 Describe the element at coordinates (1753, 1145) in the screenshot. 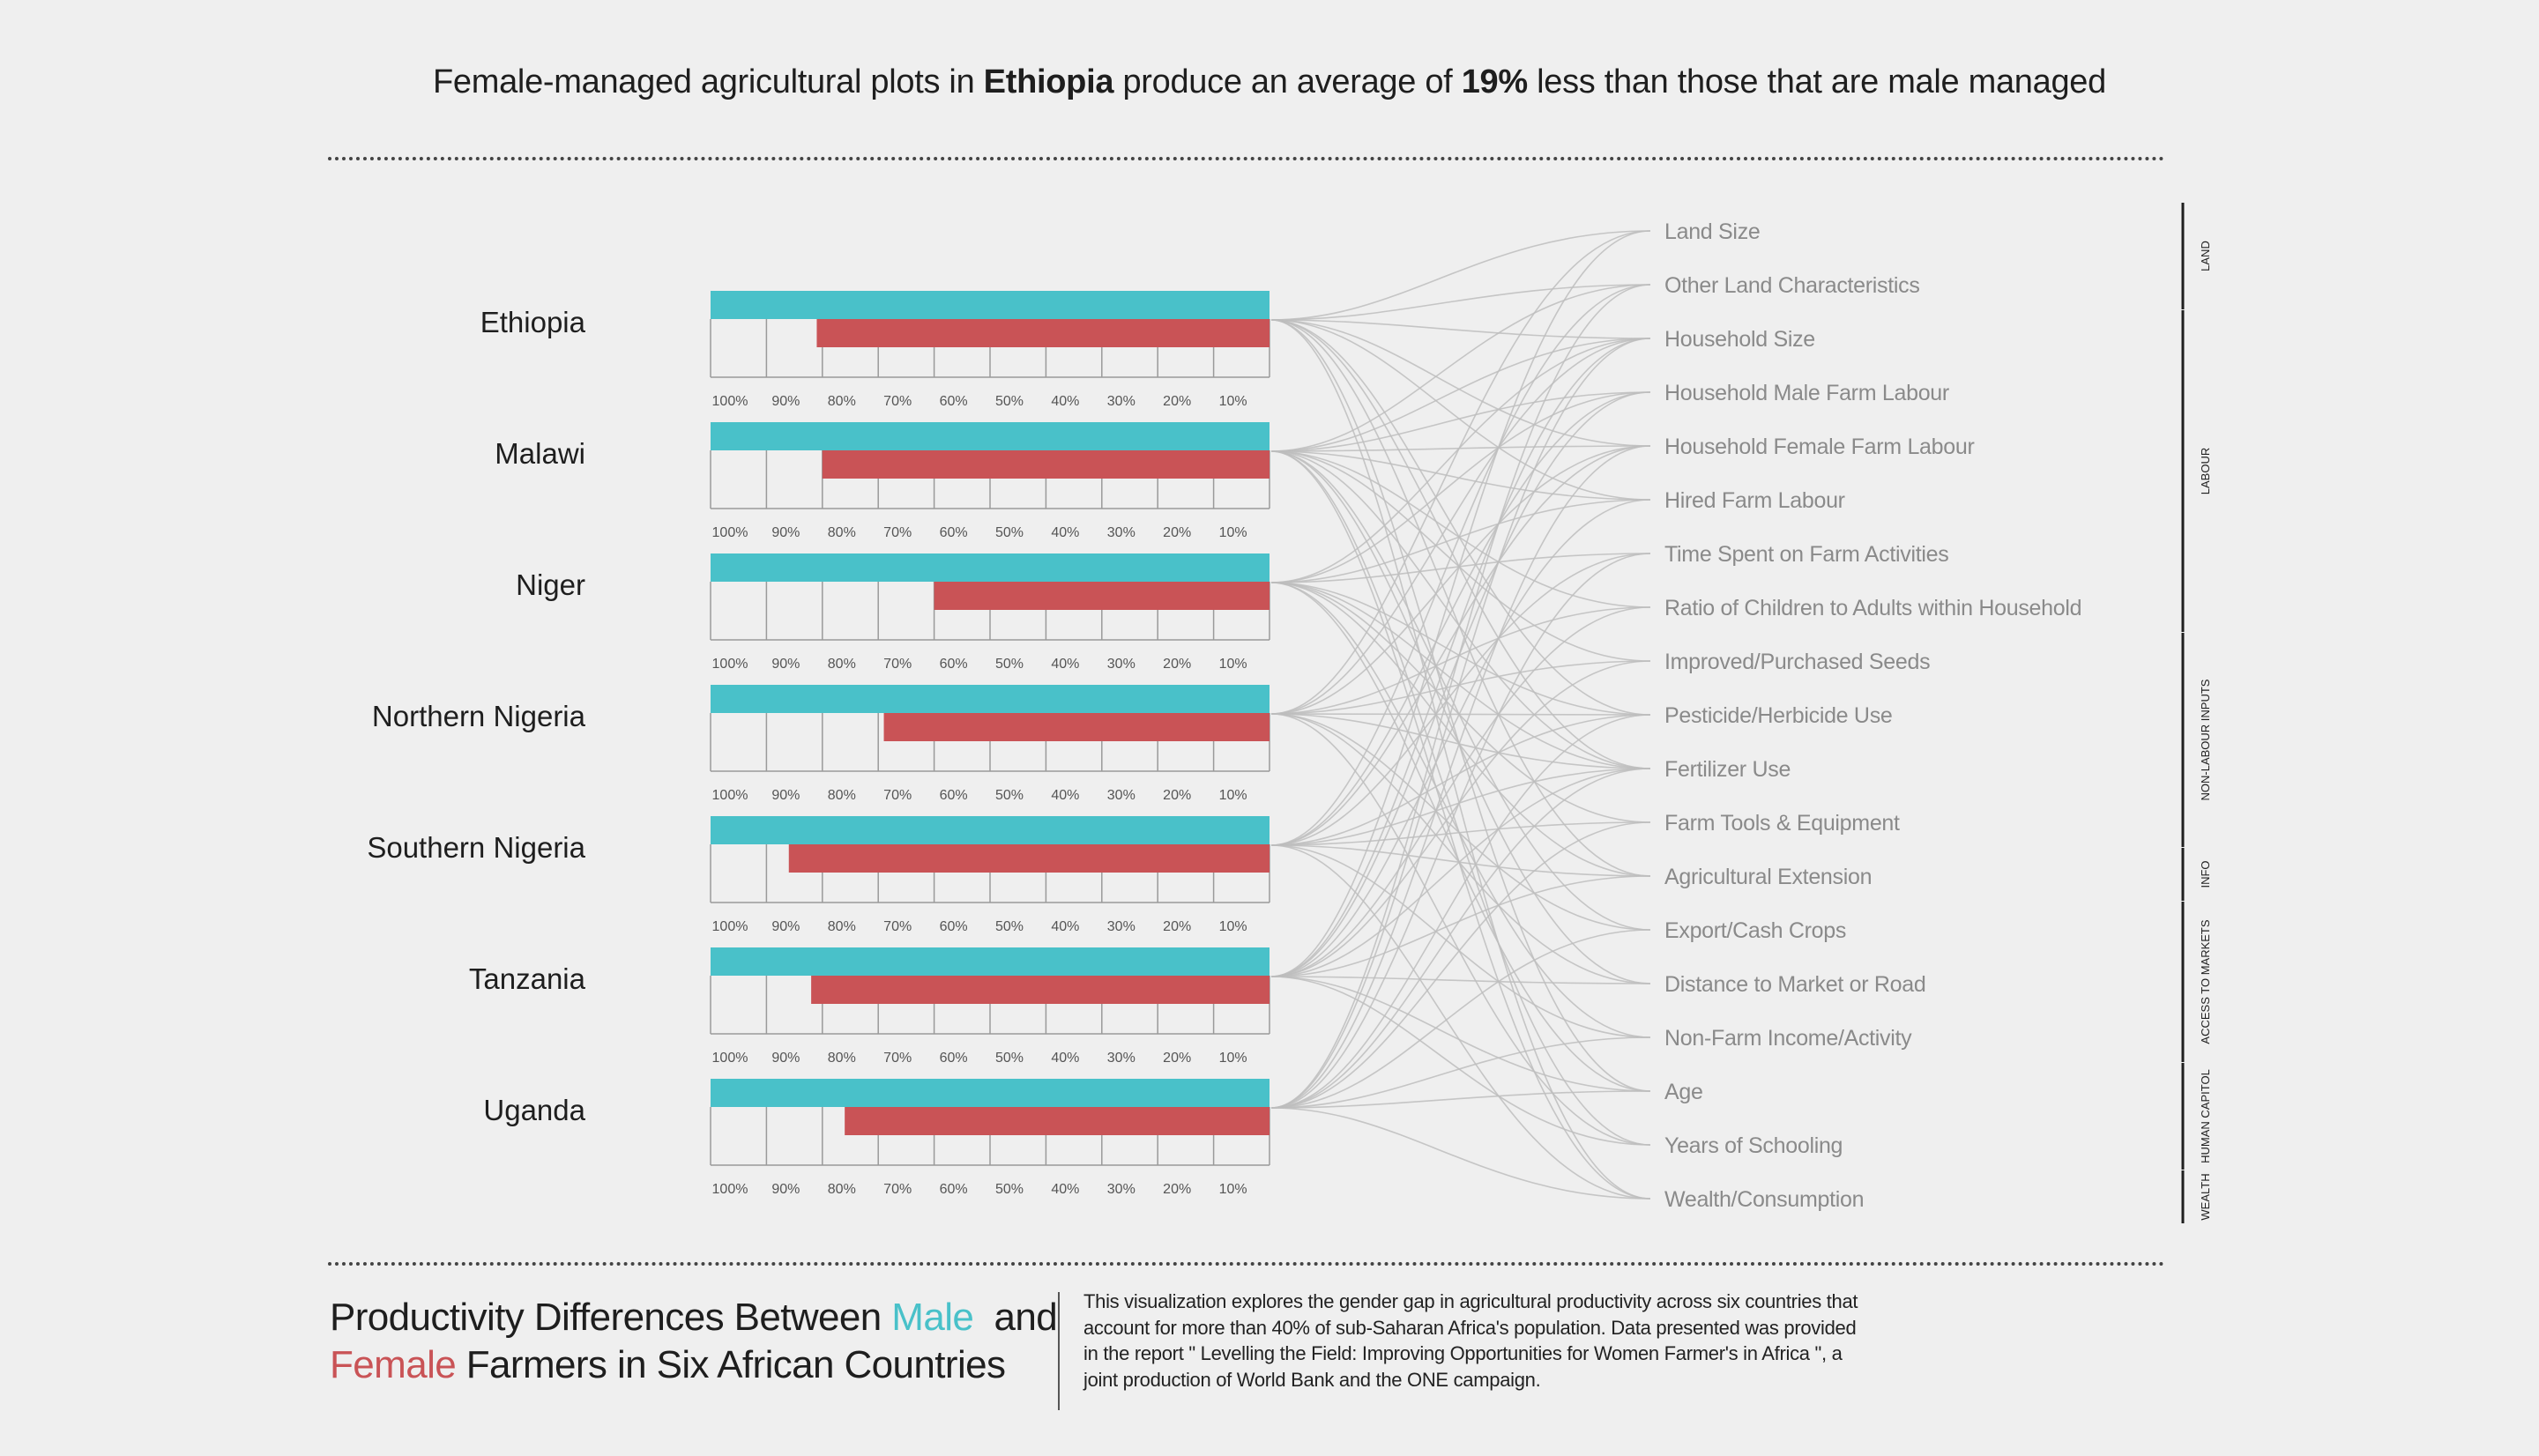

I see `factor-label-17: Years of Schooling` at that location.